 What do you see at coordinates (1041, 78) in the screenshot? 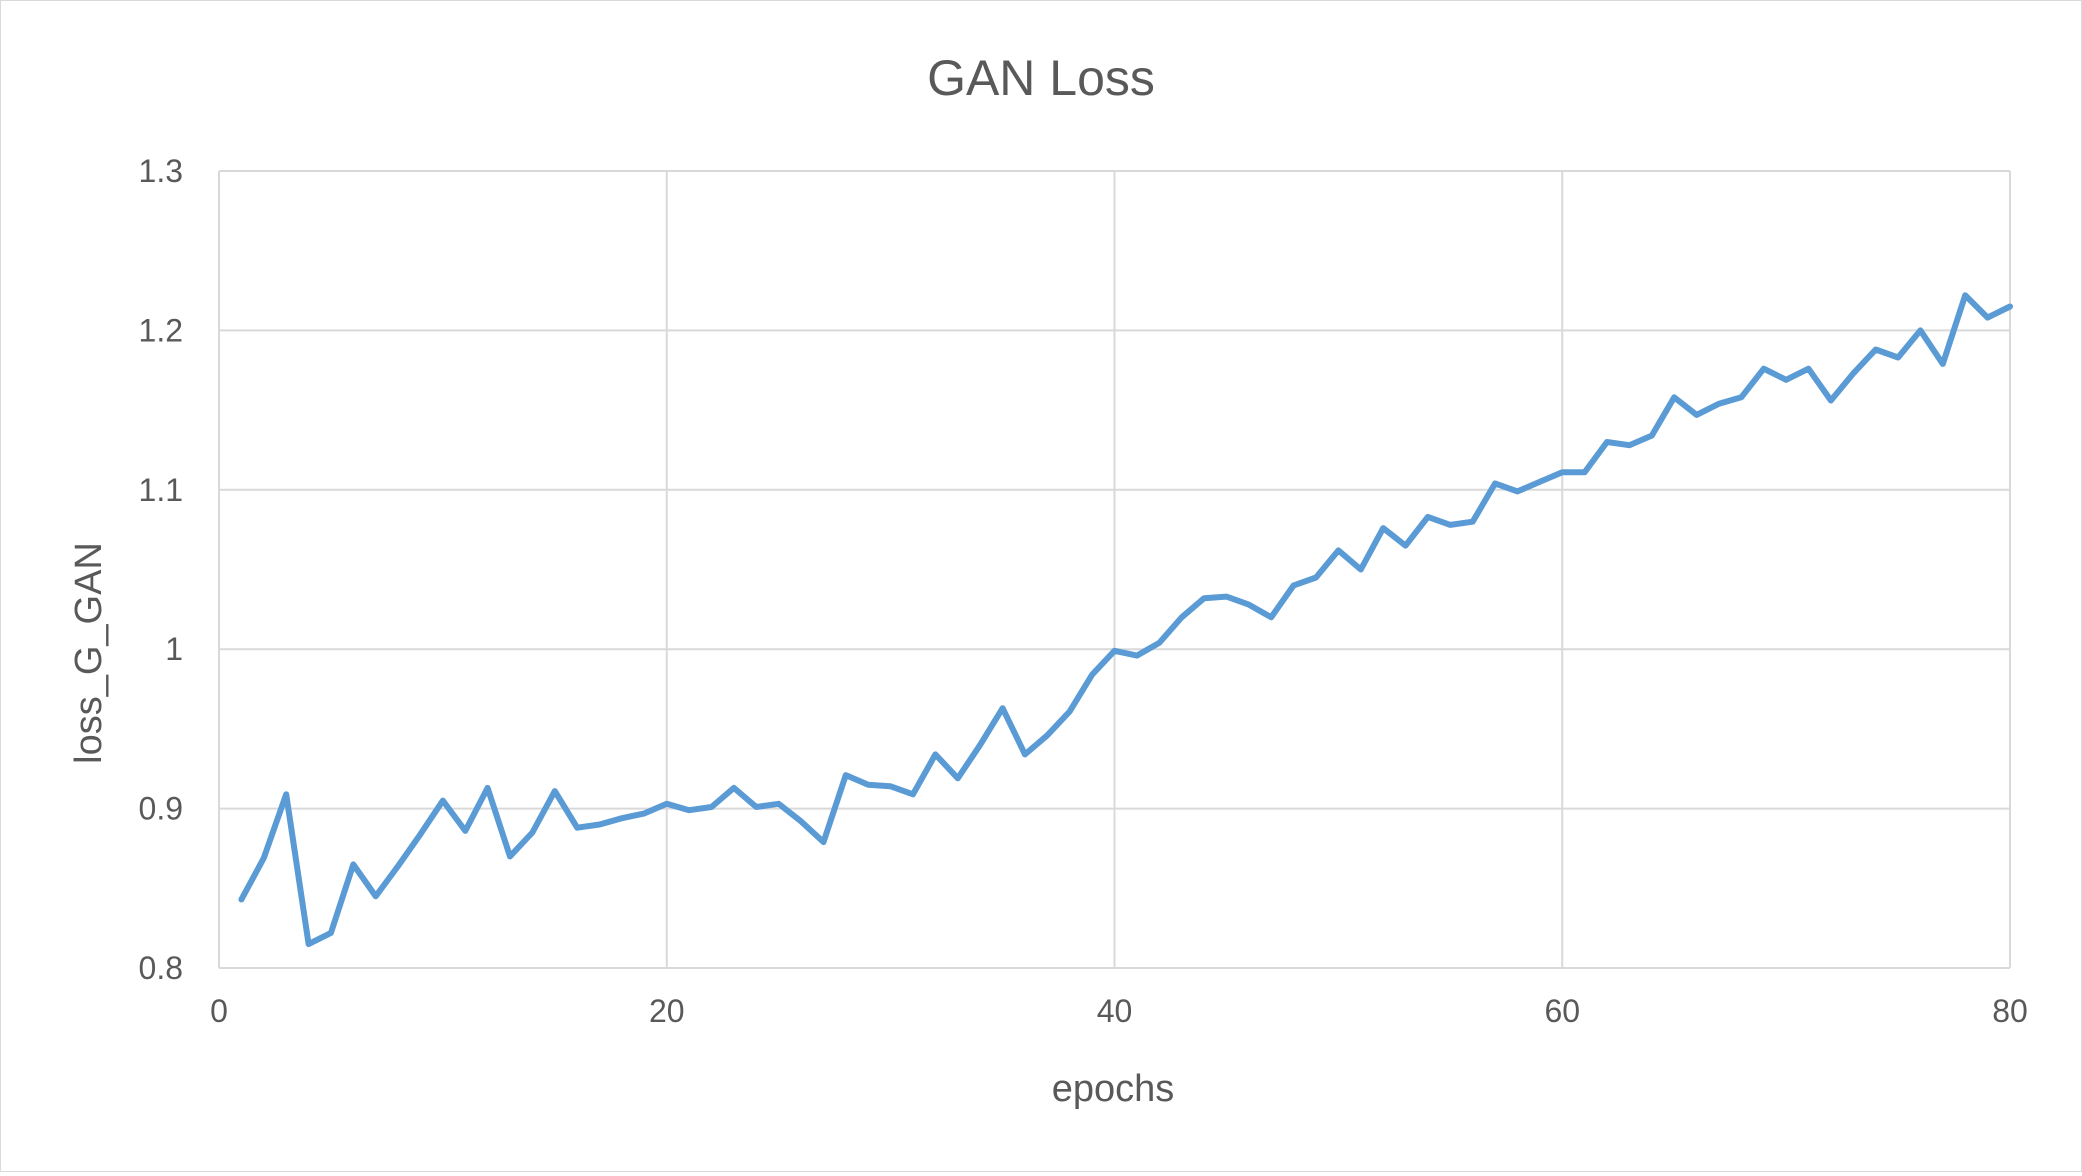
I see `chart-title: GAN Loss` at bounding box center [1041, 78].